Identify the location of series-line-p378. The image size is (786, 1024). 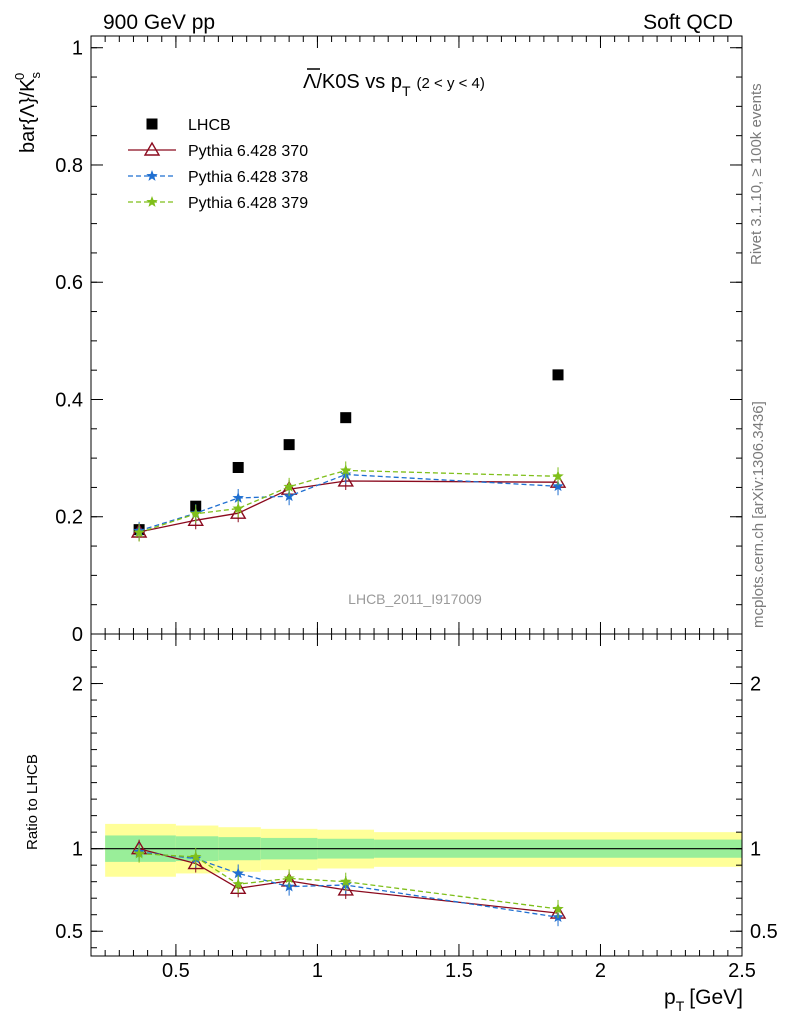
(348, 502).